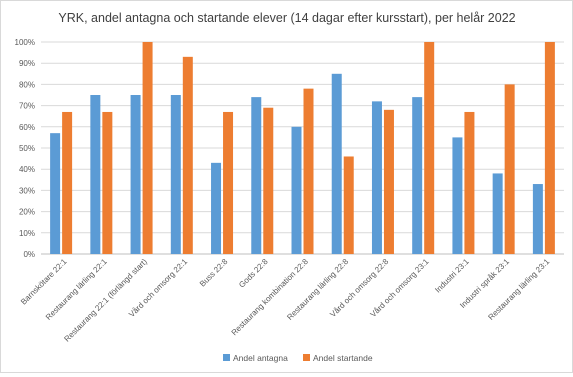 This screenshot has width=573, height=377. Describe the element at coordinates (27, 63) in the screenshot. I see `y-tick-label: 90%` at that location.